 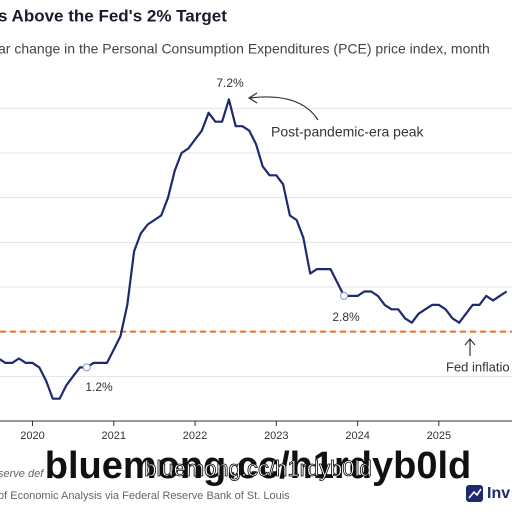 What do you see at coordinates (470, 347) in the screenshot?
I see `reference-arrow` at bounding box center [470, 347].